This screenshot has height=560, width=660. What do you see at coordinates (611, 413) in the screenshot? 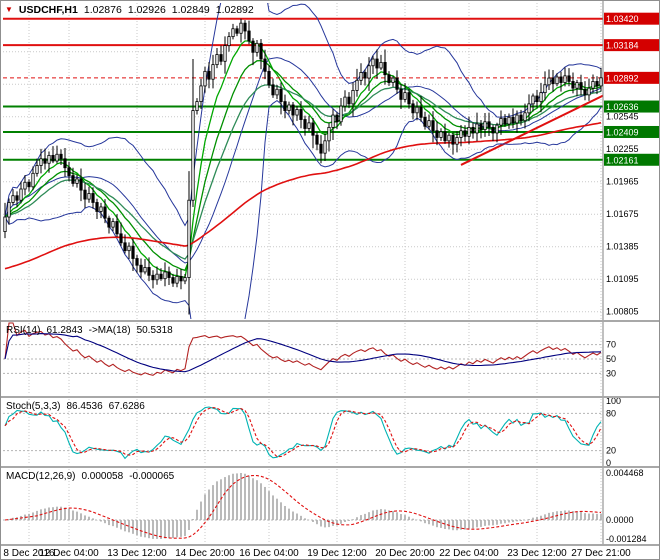
I see `svg-text: 80` at bounding box center [611, 413].